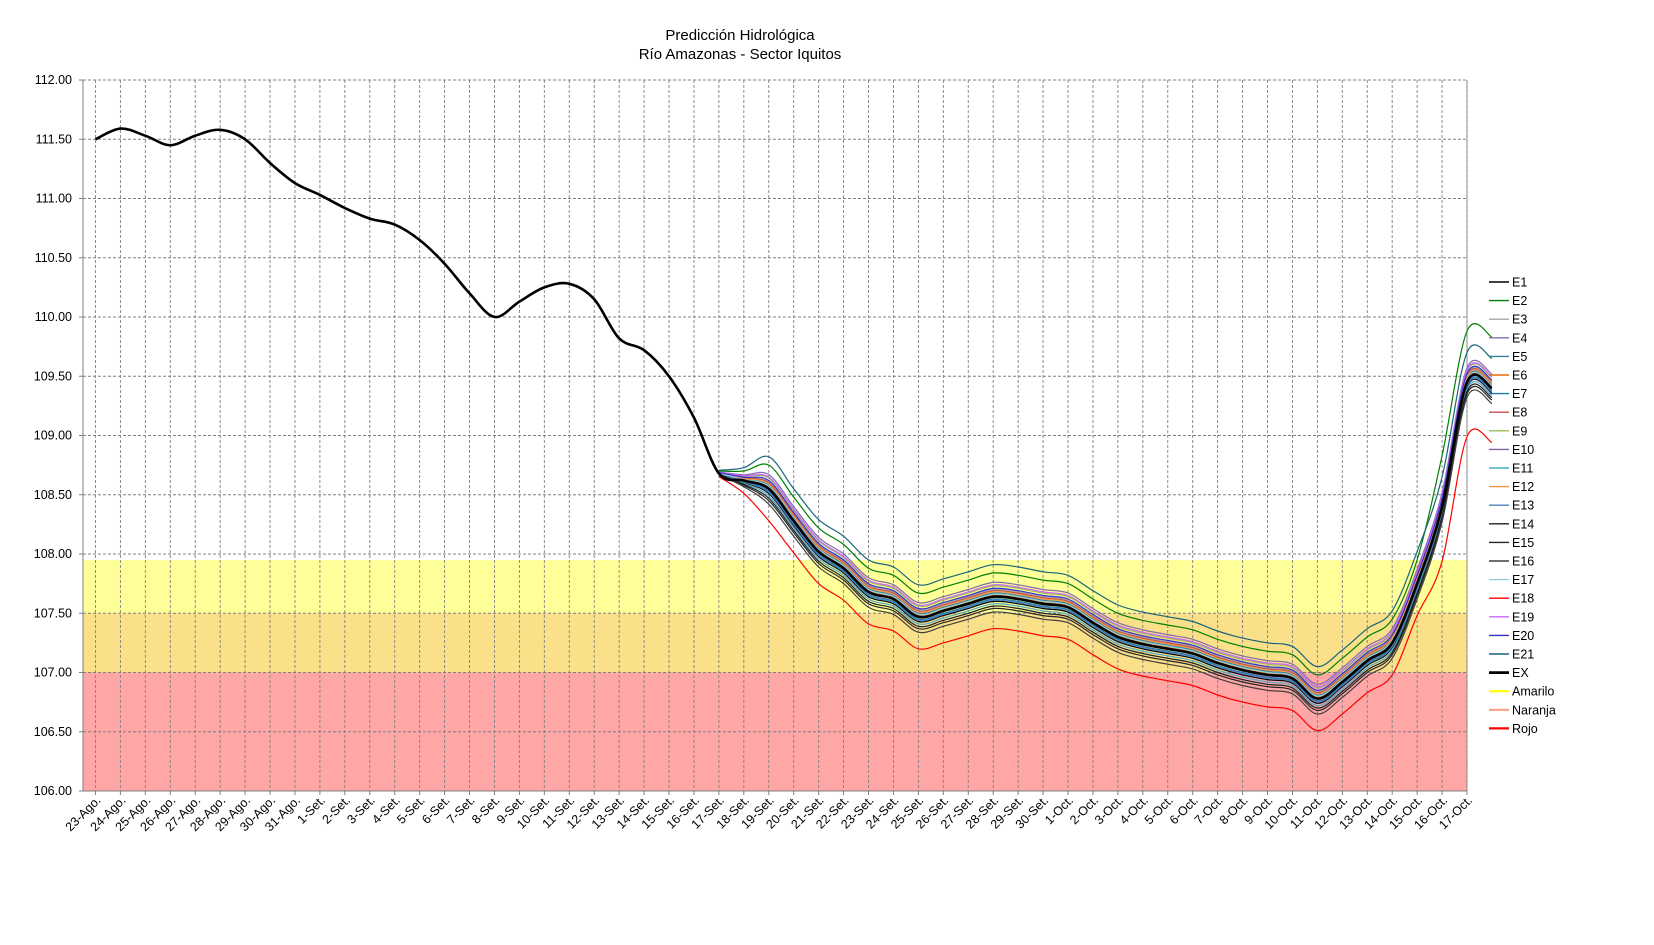 This screenshot has height=945, width=1654. Describe the element at coordinates (1519, 413) in the screenshot. I see `legend-label-e8: E8` at that location.